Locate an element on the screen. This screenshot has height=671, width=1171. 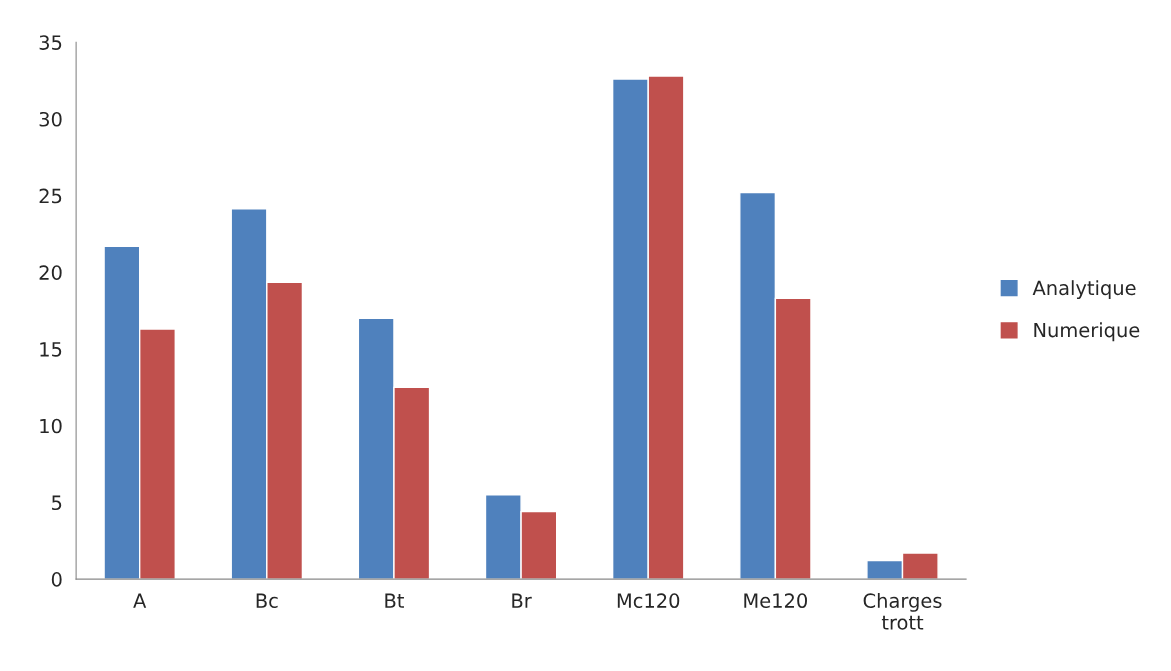
y-tick-label: 10 is located at coordinates (51, 426).